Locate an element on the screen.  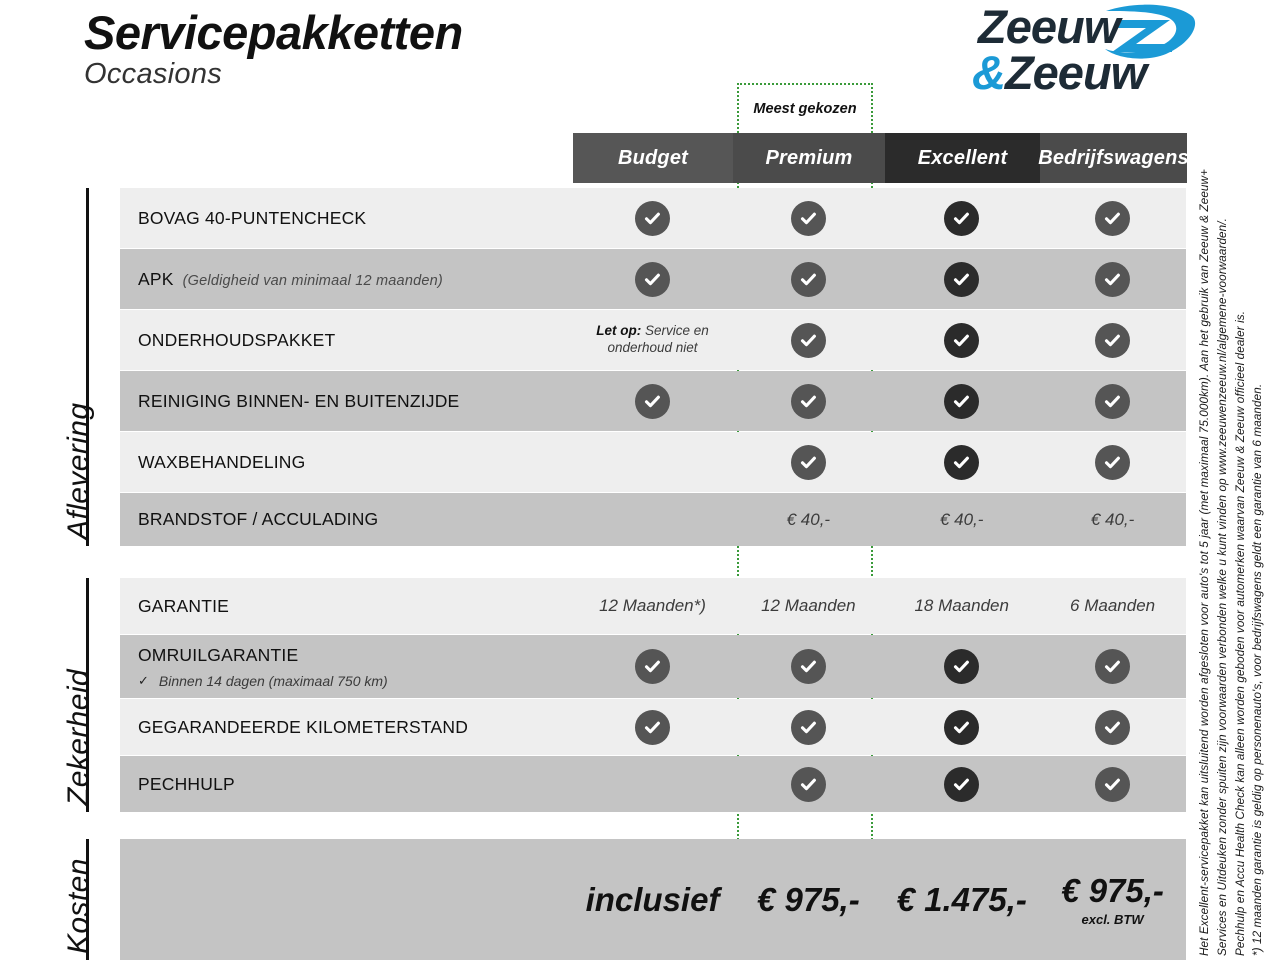
budget-warning-note: Let op: Service en onderhoud niet is located at coordinates (653, 340).